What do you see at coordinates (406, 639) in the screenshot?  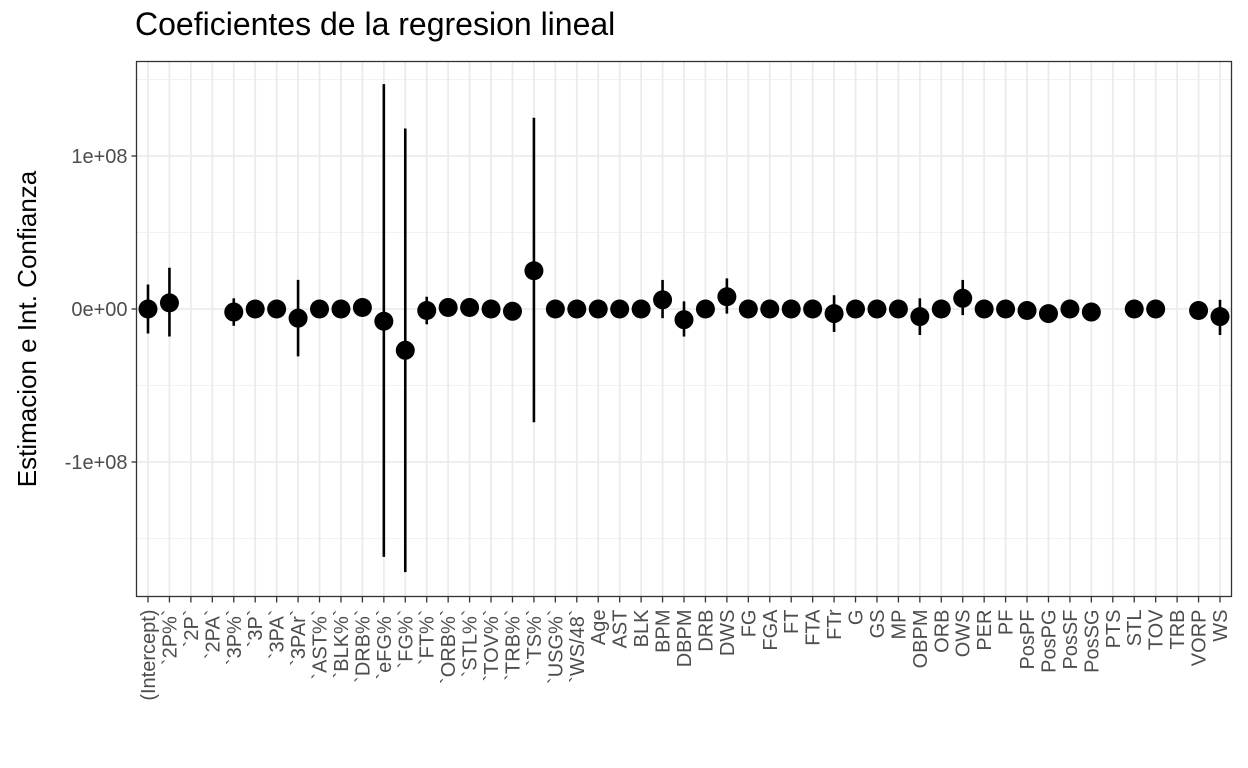 I see `x-tick-label: `FG%`` at bounding box center [406, 639].